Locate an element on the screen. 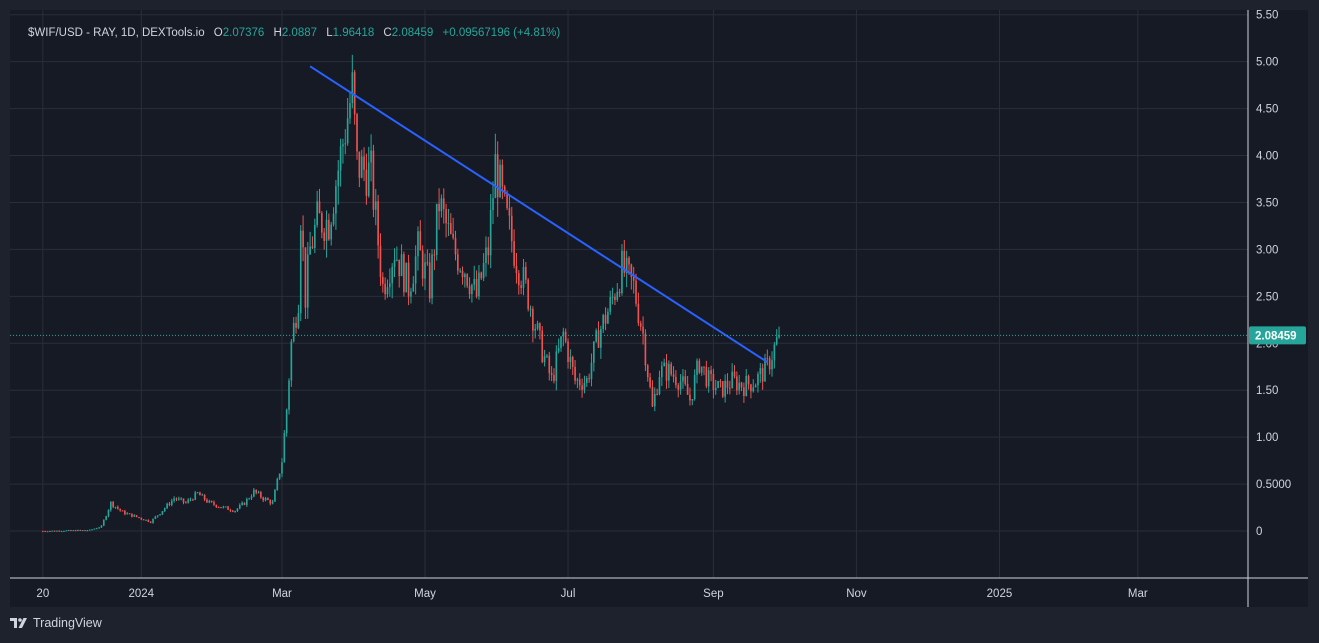  x-tick-label: May is located at coordinates (425, 594).